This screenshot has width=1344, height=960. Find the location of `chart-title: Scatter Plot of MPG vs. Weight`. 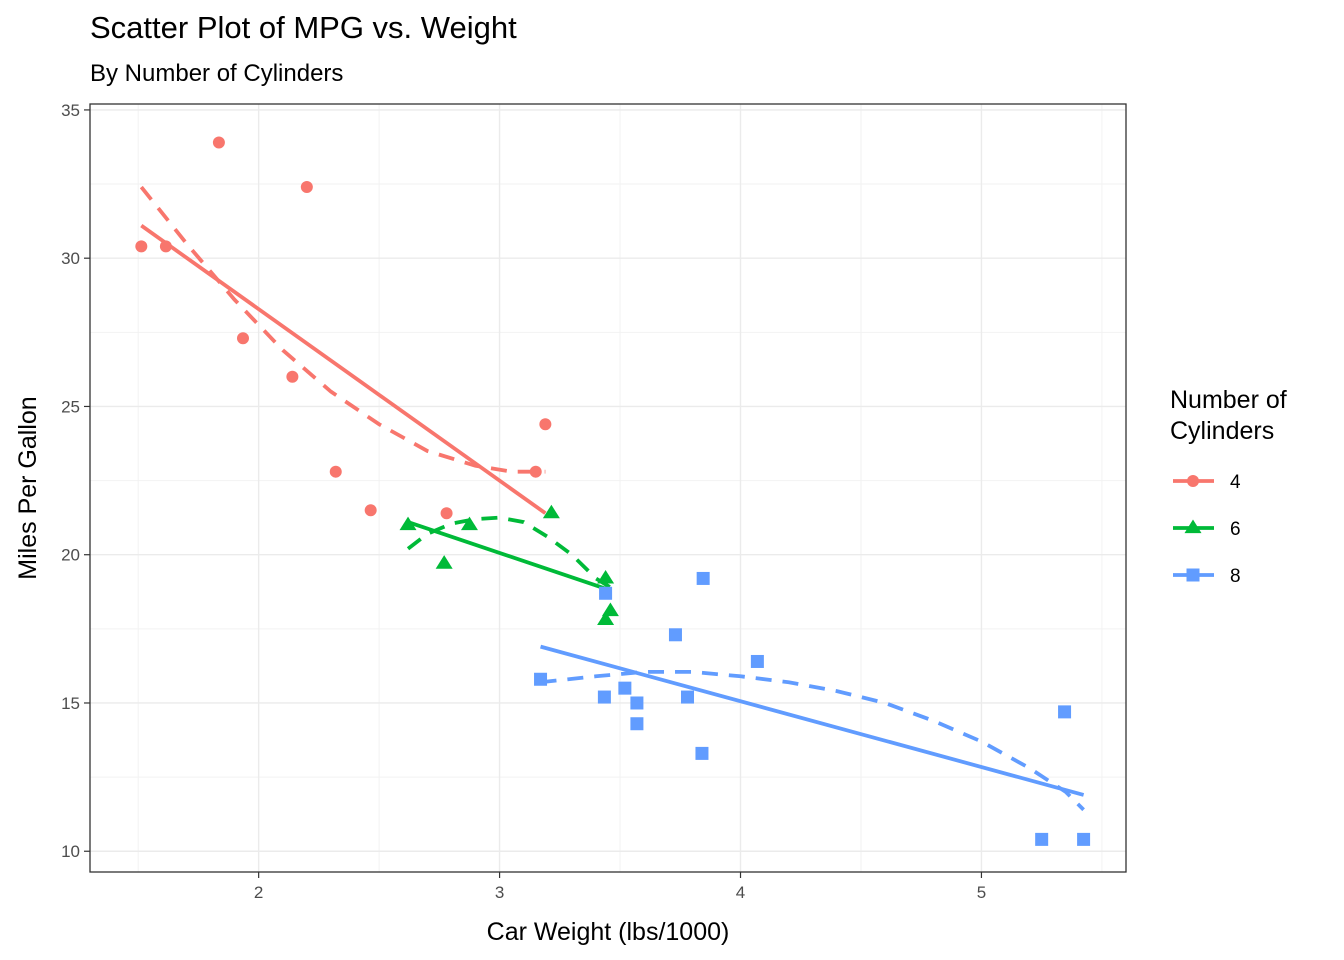

chart-title: Scatter Plot of MPG vs. Weight is located at coordinates (303, 27).